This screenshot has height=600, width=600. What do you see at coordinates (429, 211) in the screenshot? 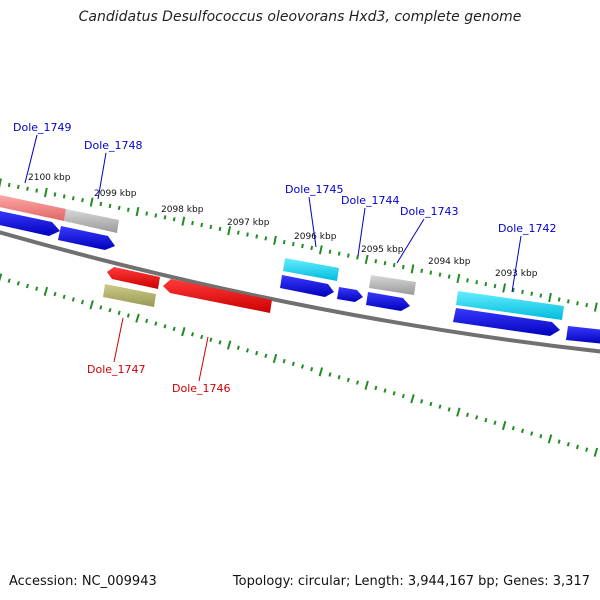
I see `gene-label: Dole_1743` at bounding box center [429, 211].